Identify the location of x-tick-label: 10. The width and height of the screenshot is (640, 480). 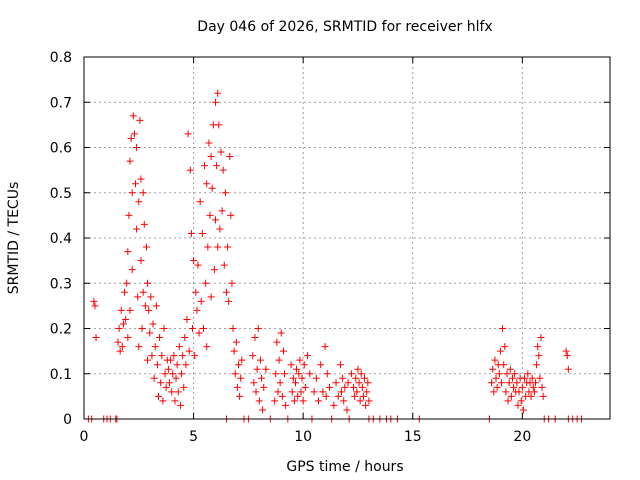
(303, 437).